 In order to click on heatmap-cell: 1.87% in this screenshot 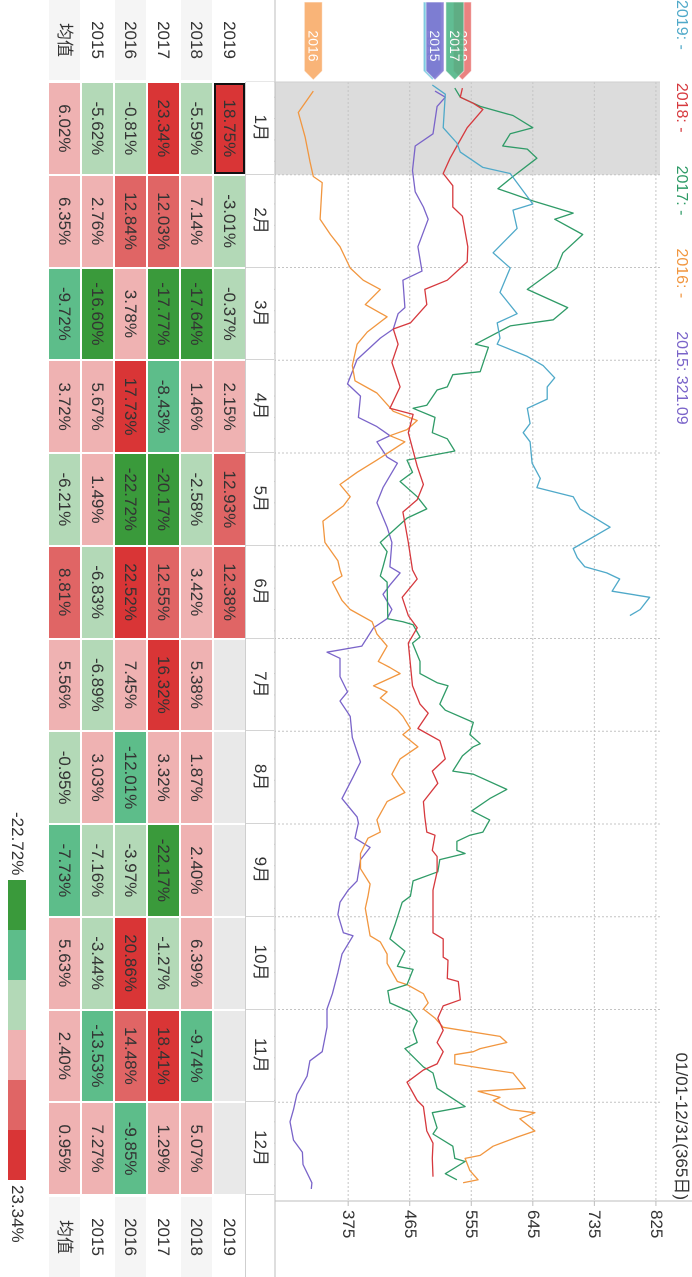, I will do `click(196, 777)`.